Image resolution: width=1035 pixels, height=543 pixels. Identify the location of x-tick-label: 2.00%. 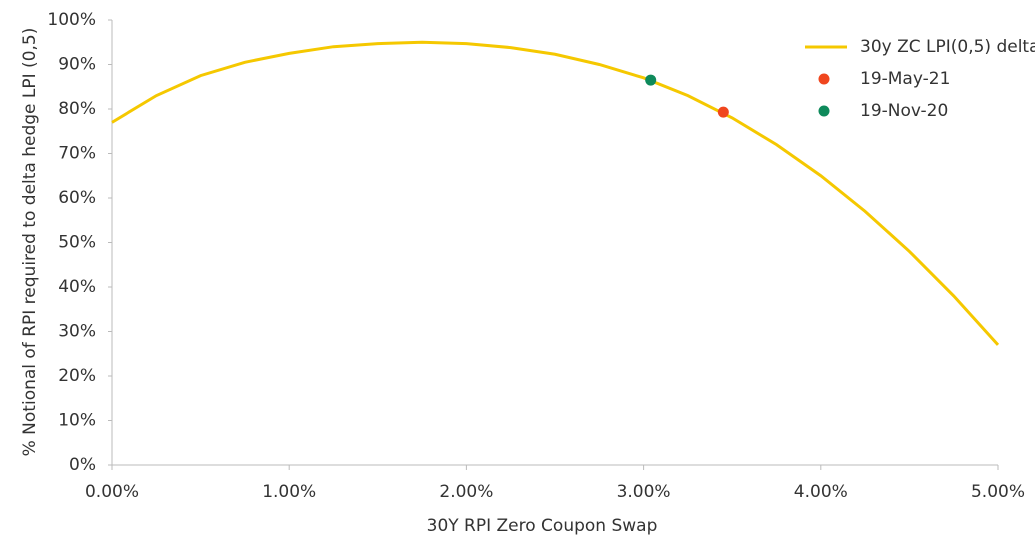
(466, 492).